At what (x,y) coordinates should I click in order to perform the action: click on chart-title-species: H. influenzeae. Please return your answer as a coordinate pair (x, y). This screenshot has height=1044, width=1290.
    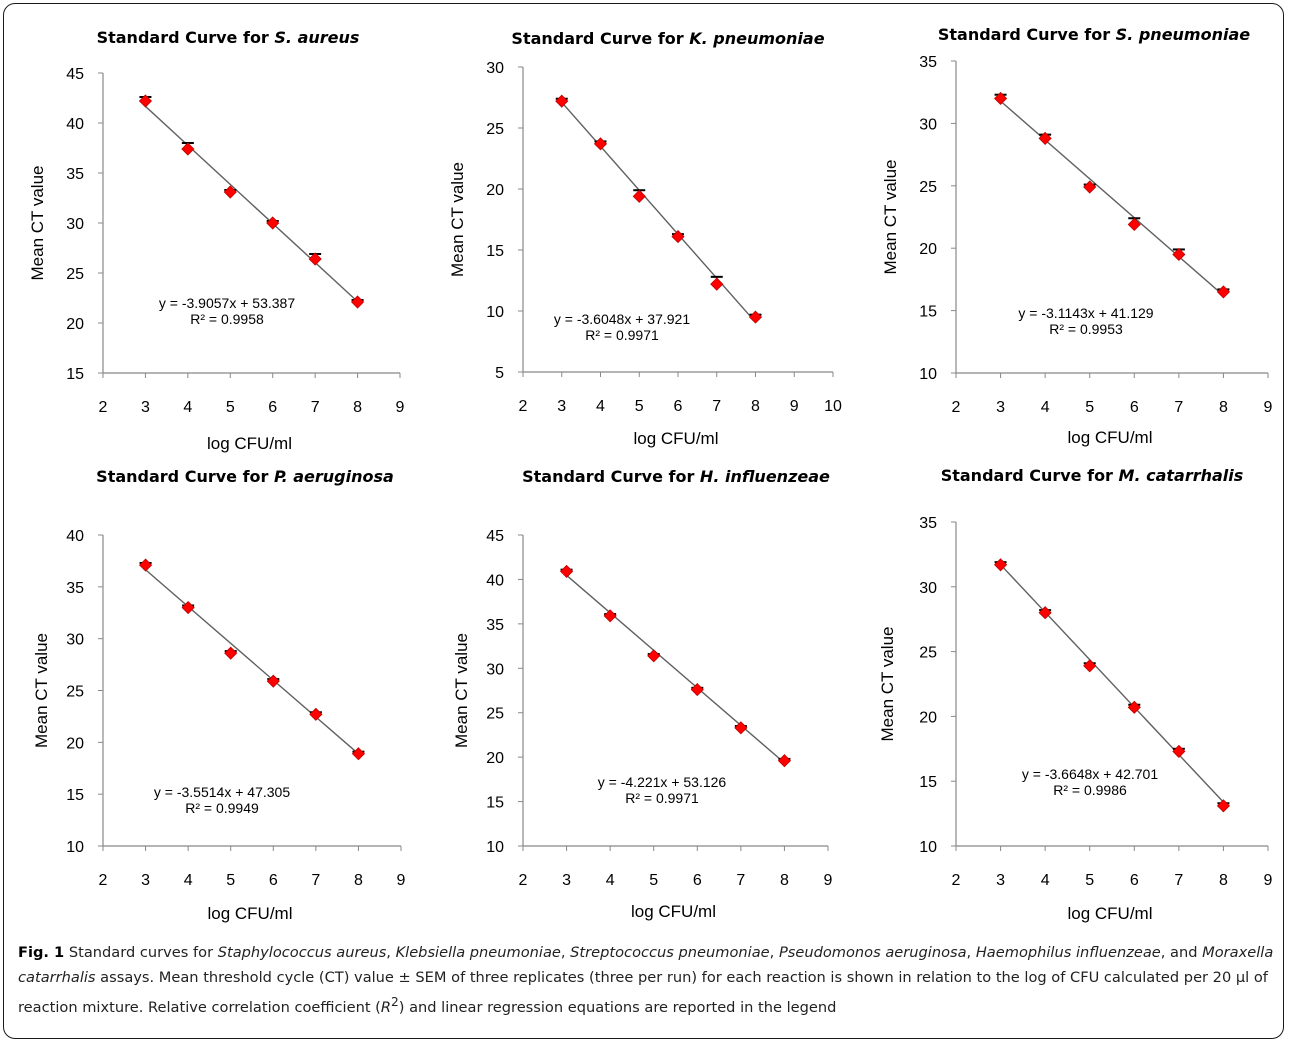
    Looking at the image, I should click on (765, 476).